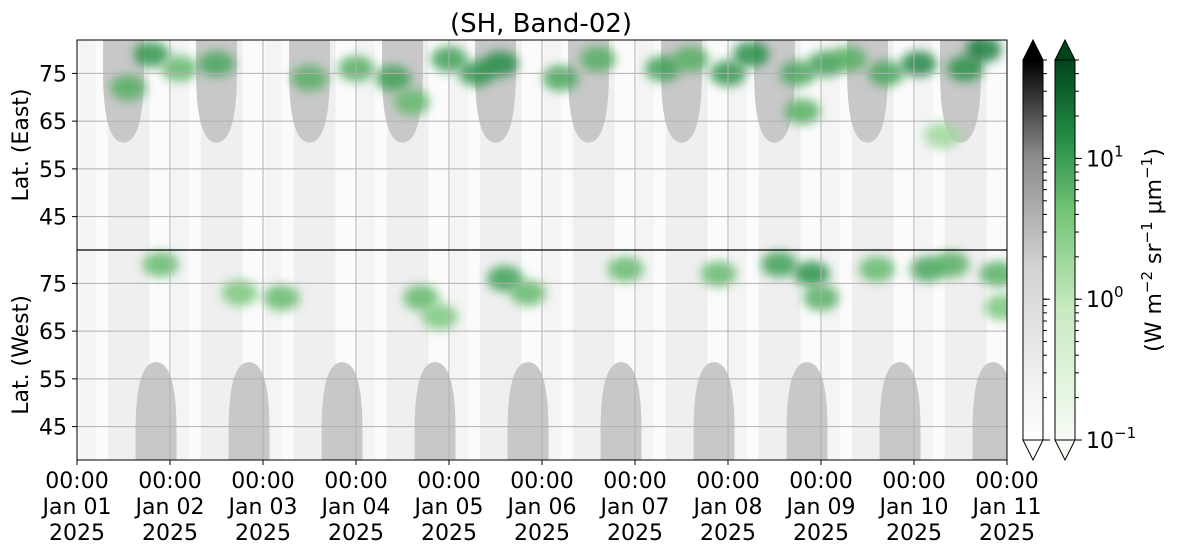 This screenshot has height=556, width=1181. What do you see at coordinates (448, 507) in the screenshot?
I see `x-tick-label: 00:00 Jan 05 2025` at bounding box center [448, 507].